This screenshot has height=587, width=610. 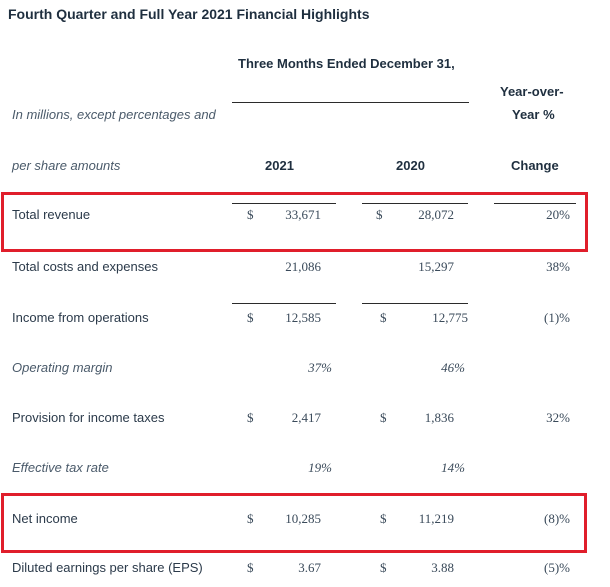 I want to click on units-note-line2: per share amounts, so click(x=66, y=165).